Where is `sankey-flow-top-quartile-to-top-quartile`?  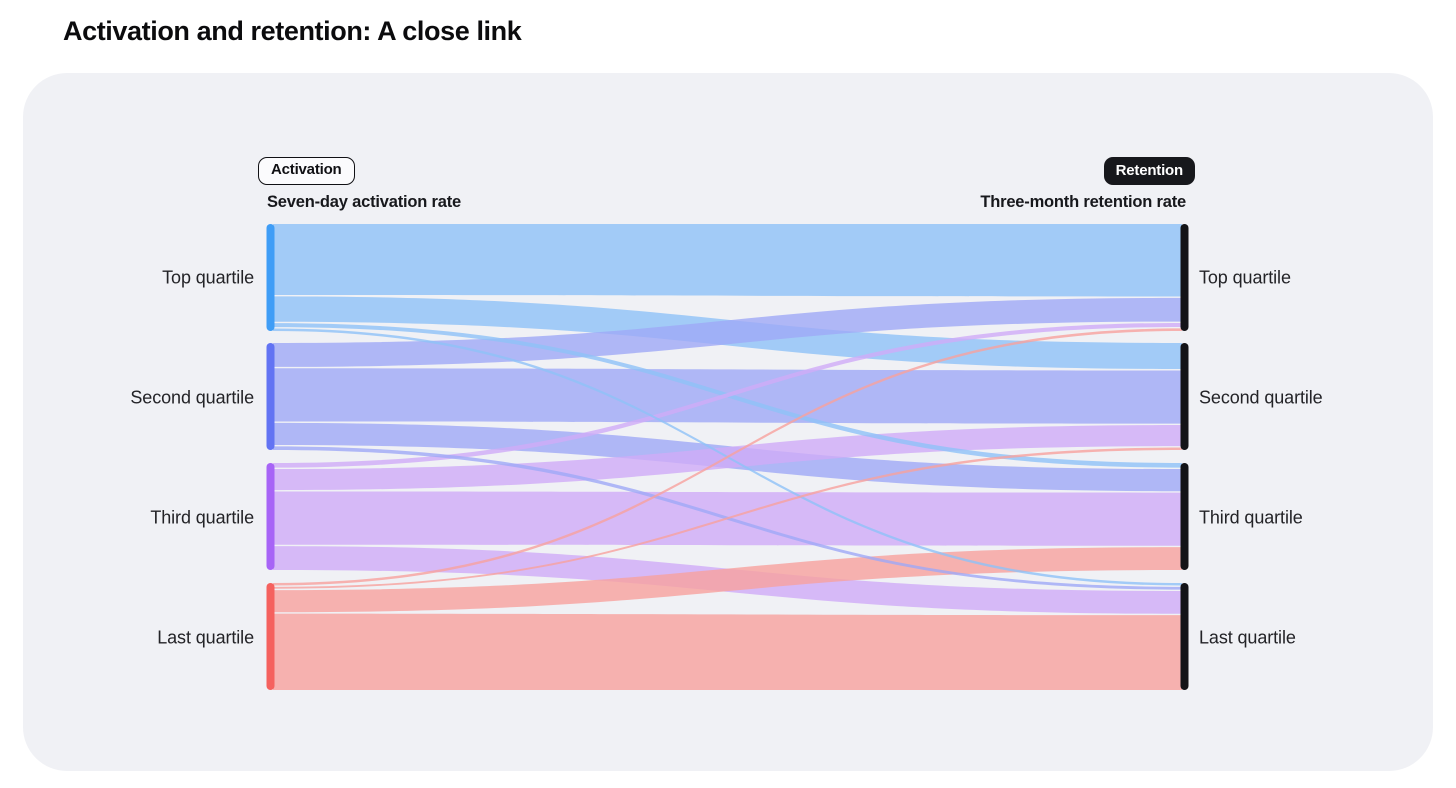 sankey-flow-top-quartile-to-top-quartile is located at coordinates (727, 260).